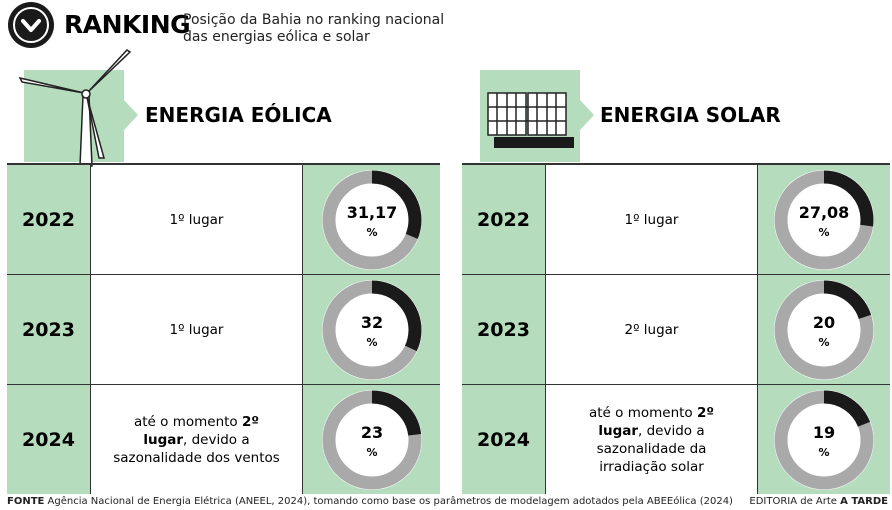 Image resolution: width=892 pixels, height=510 pixels. I want to click on donut-cell: 27,08%, so click(824, 219).